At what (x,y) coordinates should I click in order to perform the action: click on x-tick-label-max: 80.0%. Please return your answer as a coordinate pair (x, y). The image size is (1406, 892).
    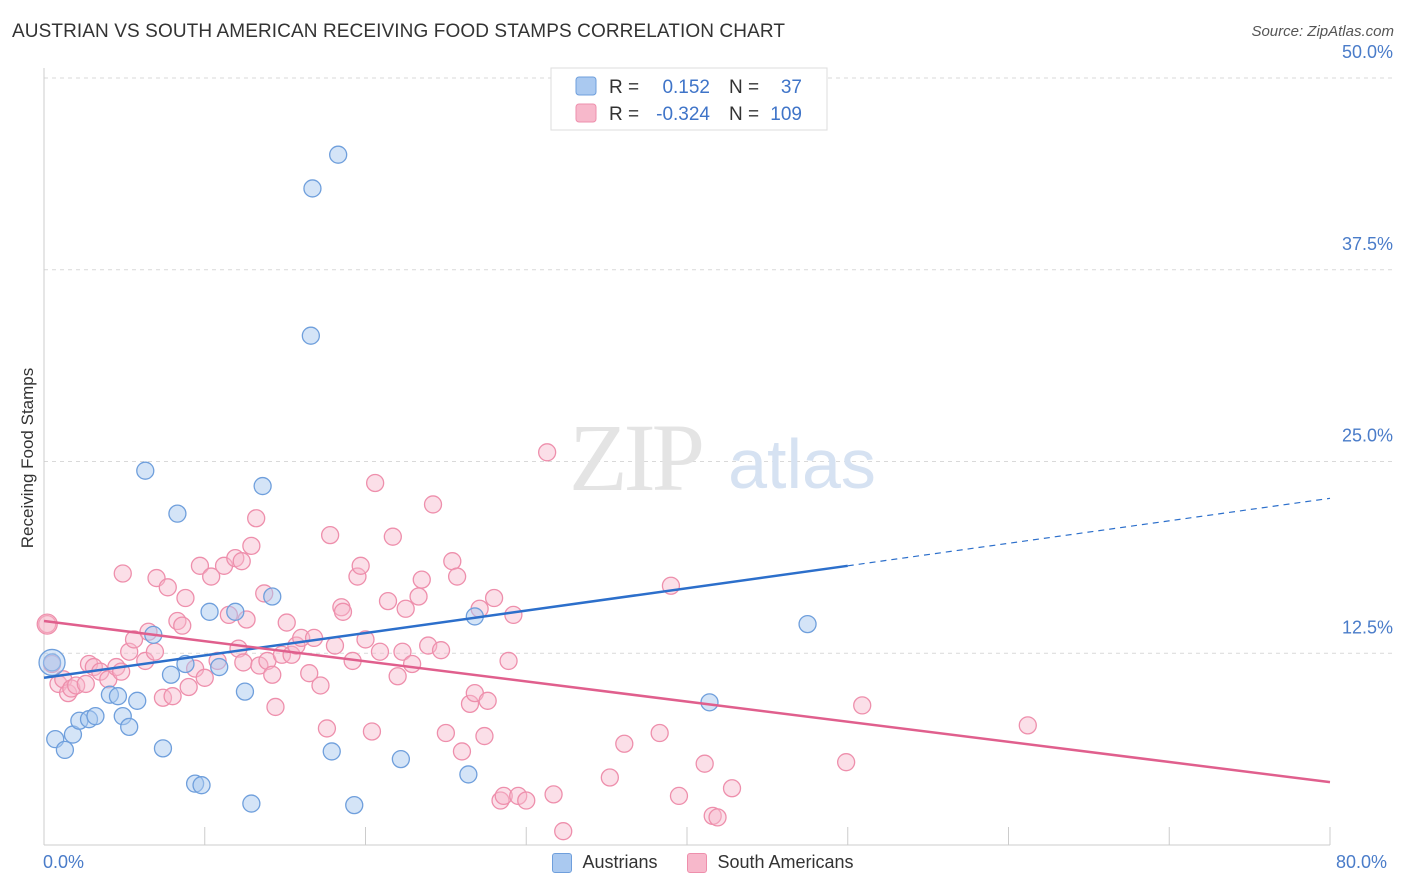
    Looking at the image, I should click on (1362, 862).